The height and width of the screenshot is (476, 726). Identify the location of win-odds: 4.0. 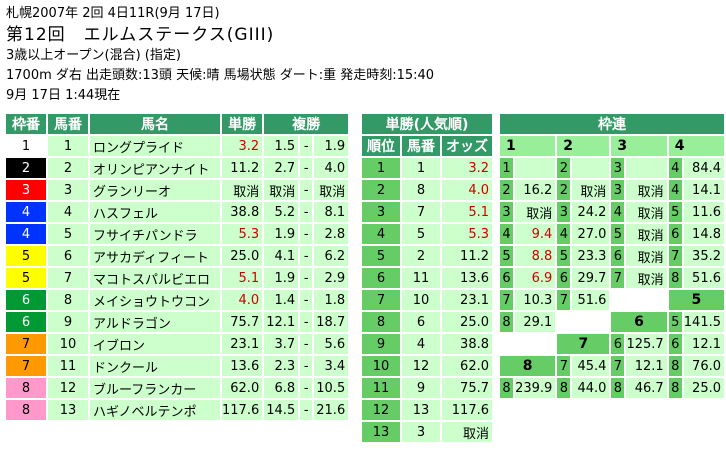
(242, 300).